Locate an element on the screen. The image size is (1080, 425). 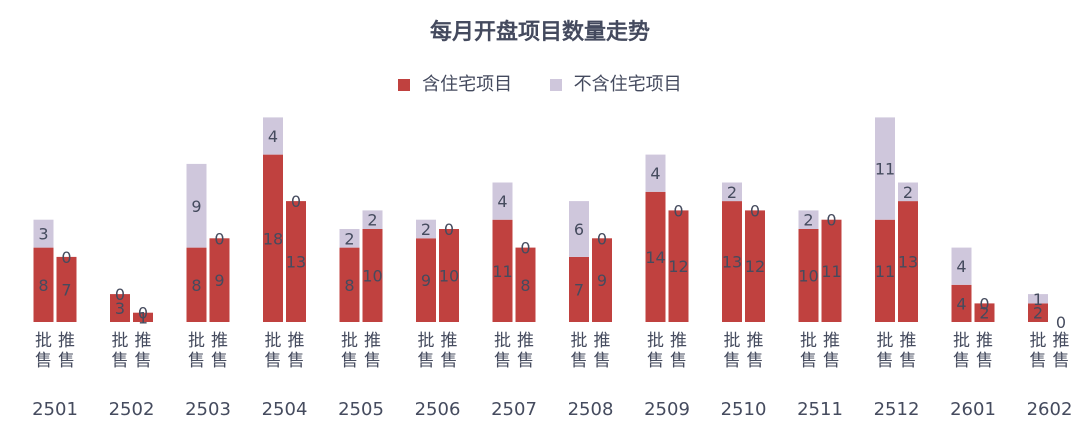
legend-item-non-residential: 不含住宅项目 is located at coordinates (615, 83).